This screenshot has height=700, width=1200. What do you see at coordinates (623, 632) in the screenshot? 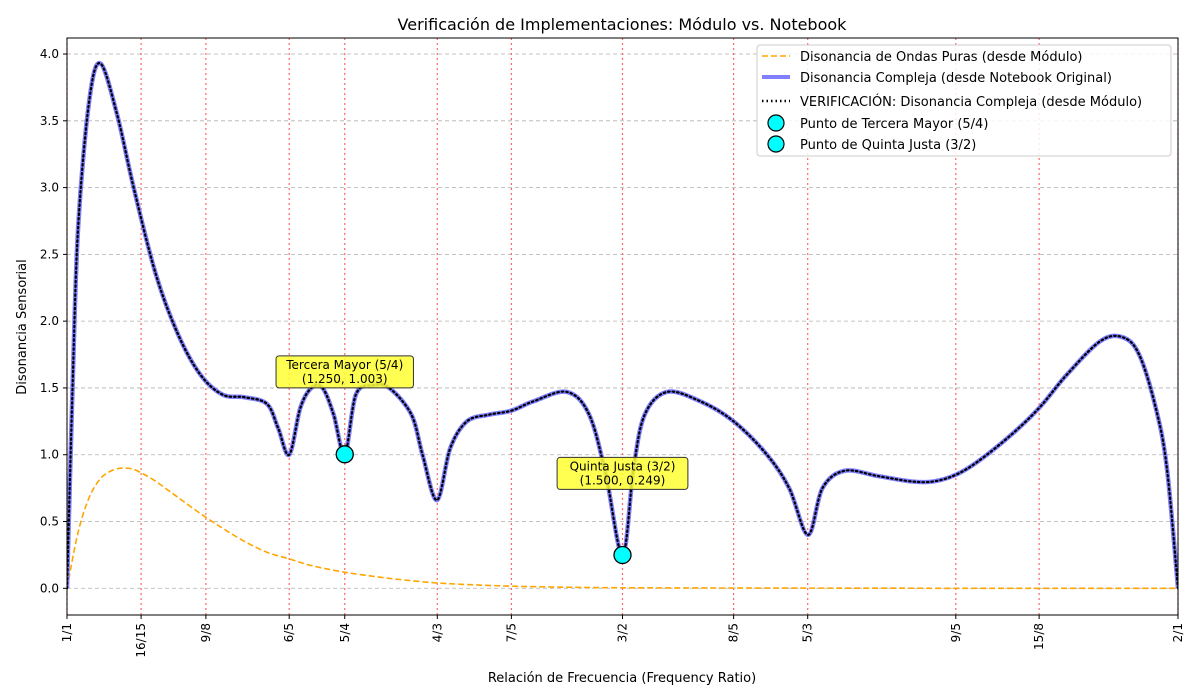
I see `x-tick-label: 3/2` at bounding box center [623, 632].